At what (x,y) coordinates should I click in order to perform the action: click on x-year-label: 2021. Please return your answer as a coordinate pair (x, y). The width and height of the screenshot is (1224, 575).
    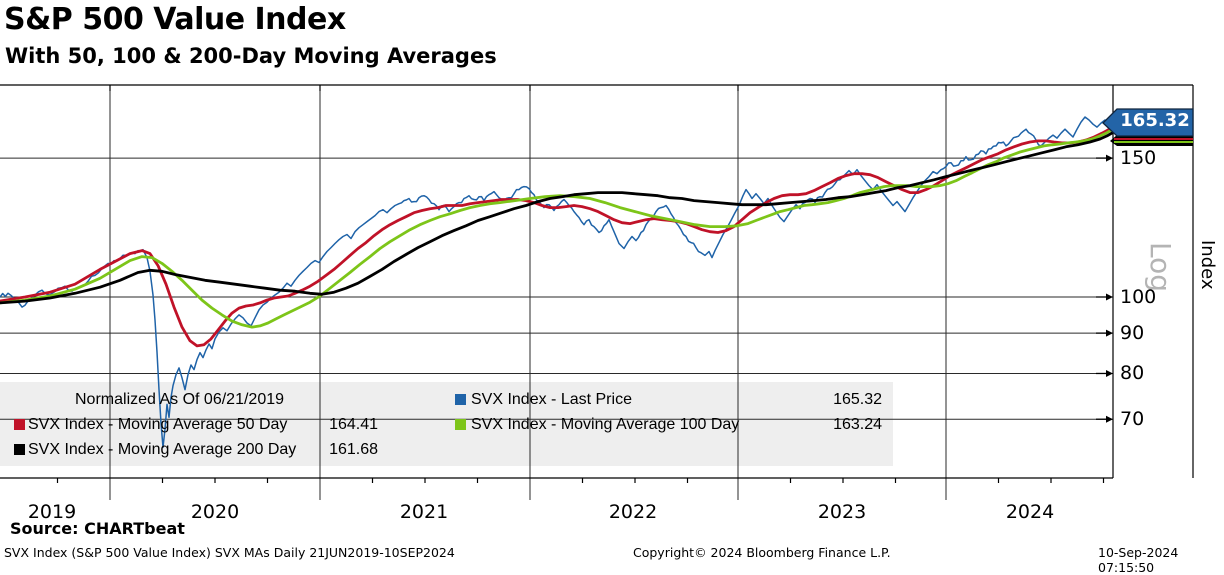
    Looking at the image, I should click on (424, 512).